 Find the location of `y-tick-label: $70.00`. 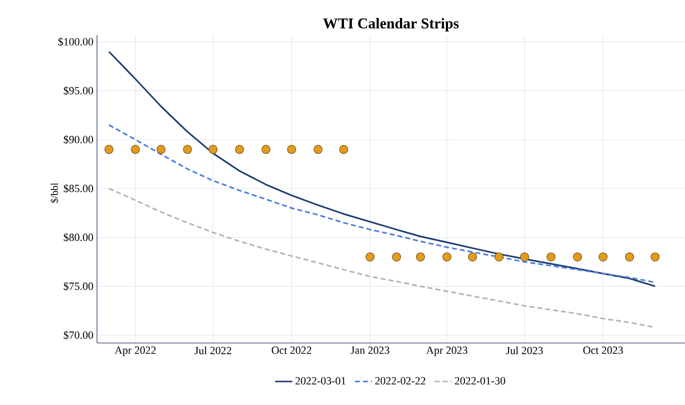

y-tick-label: $70.00 is located at coordinates (79, 335).